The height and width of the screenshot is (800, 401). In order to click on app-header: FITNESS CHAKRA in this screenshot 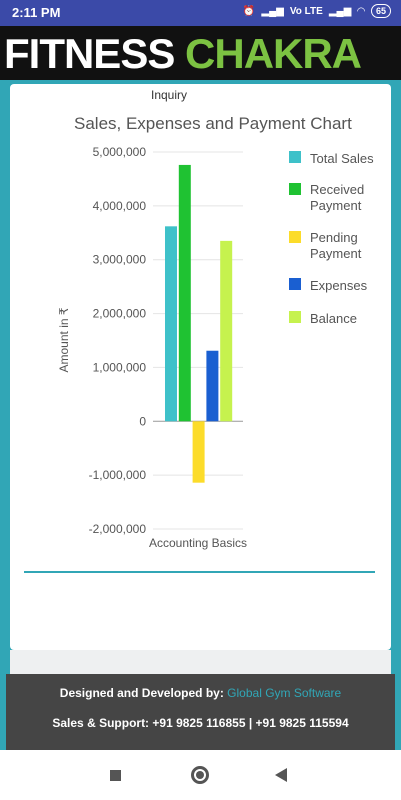, I will do `click(200, 53)`.